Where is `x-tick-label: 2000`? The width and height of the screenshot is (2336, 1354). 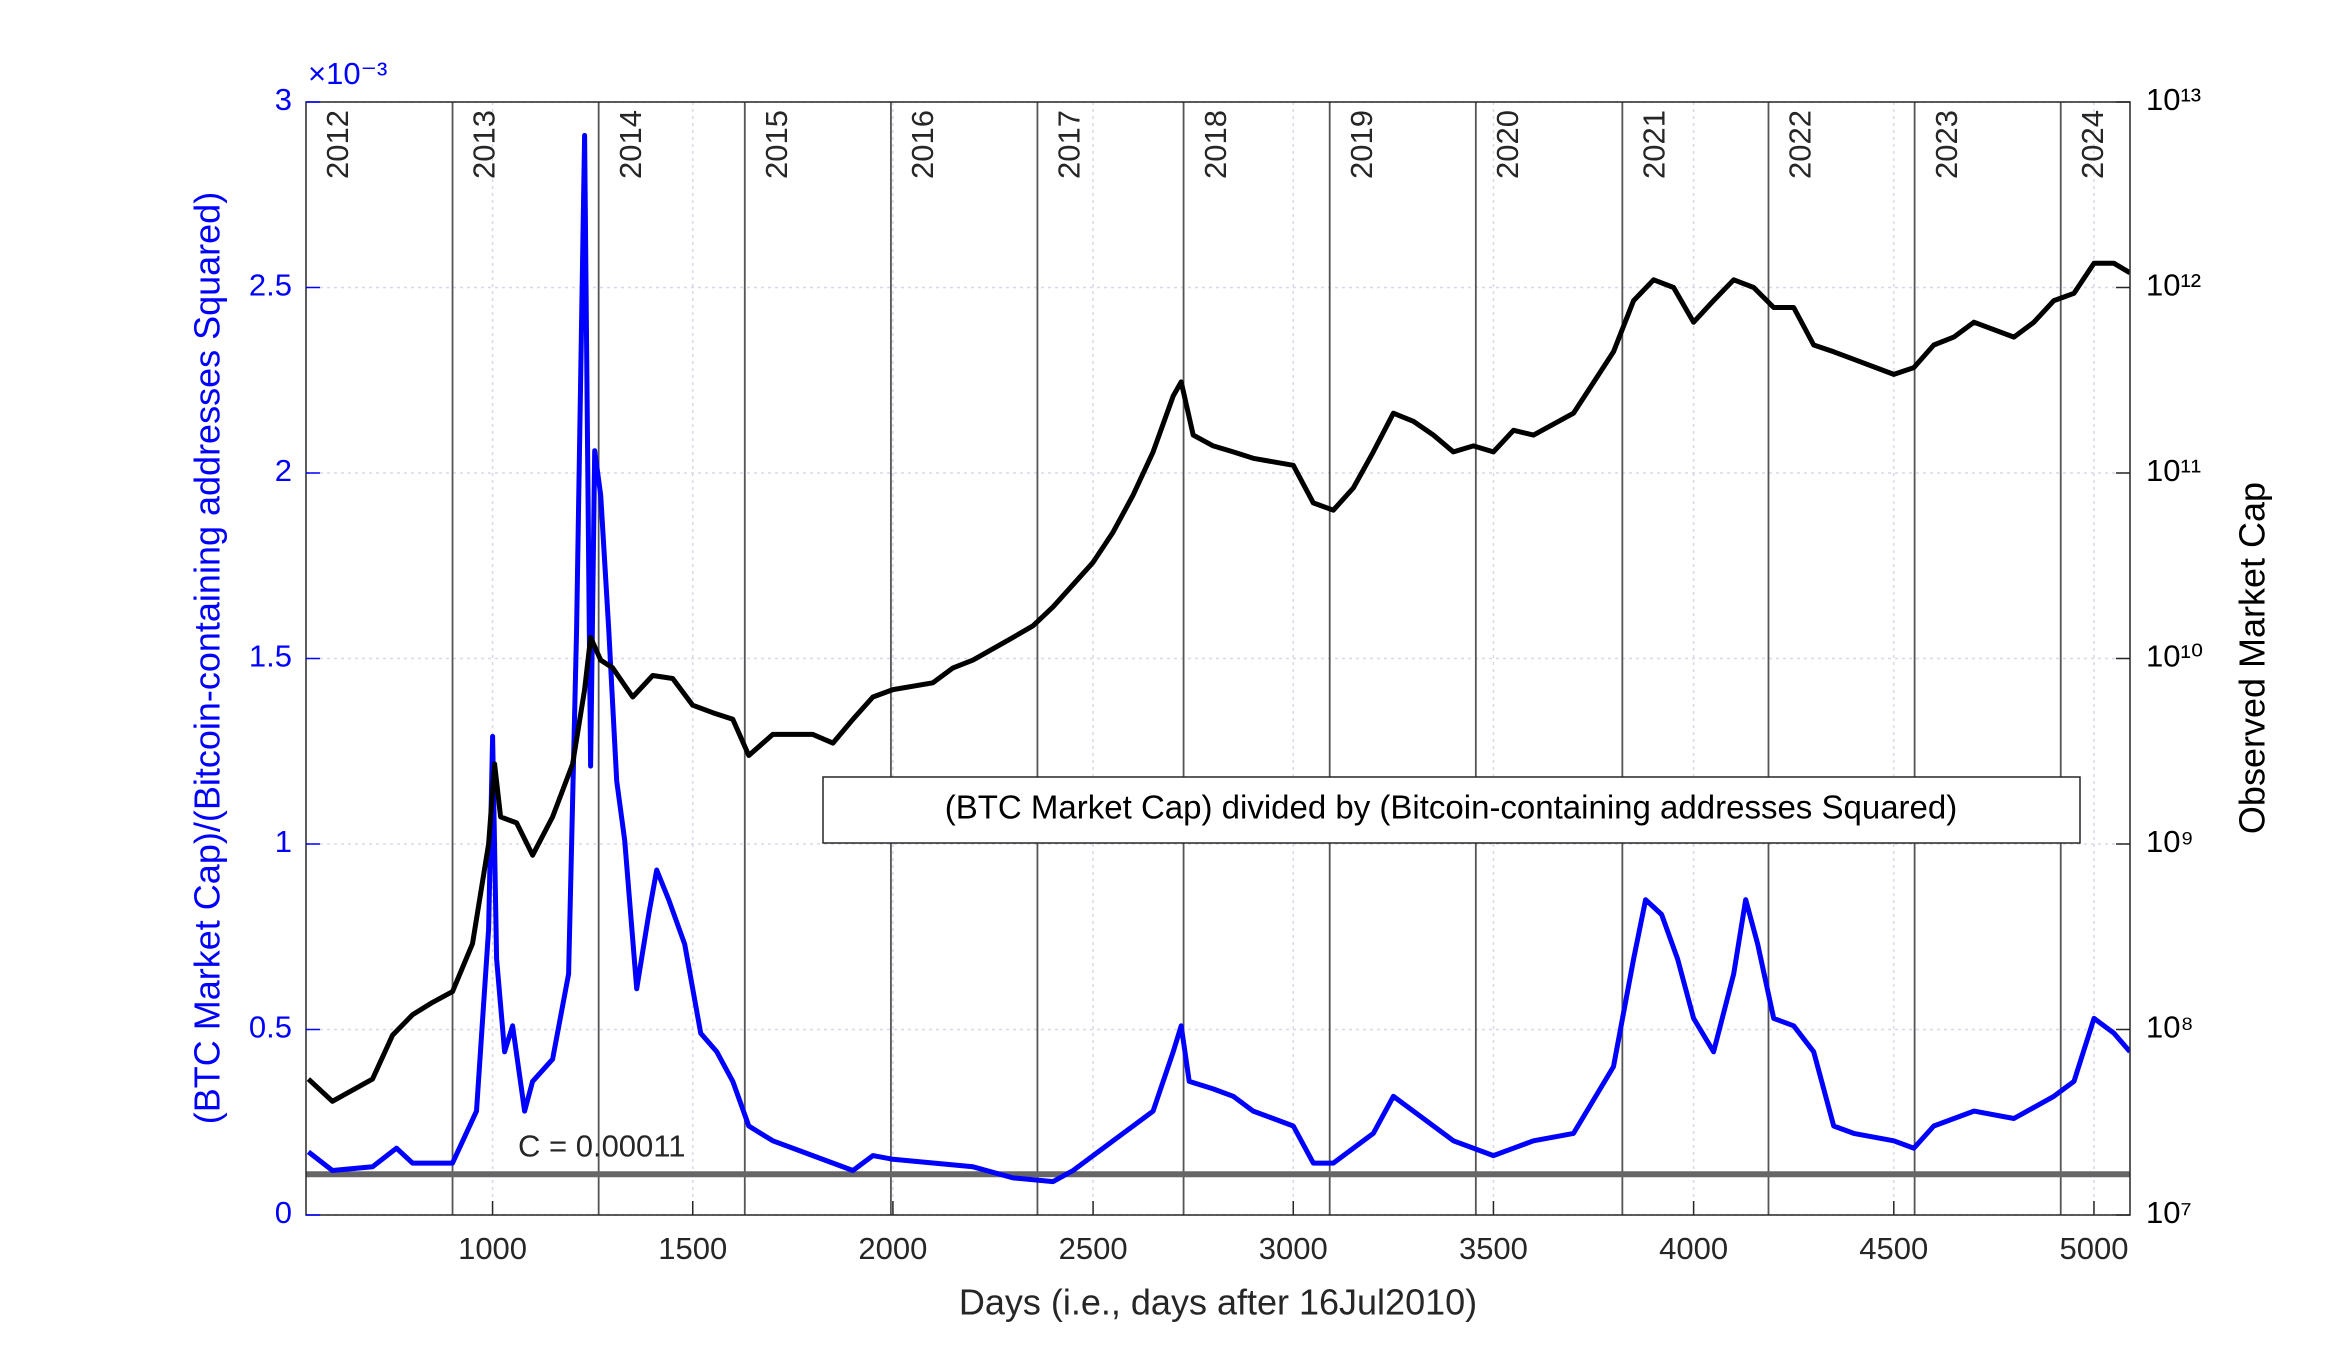
x-tick-label: 2000 is located at coordinates (892, 1248).